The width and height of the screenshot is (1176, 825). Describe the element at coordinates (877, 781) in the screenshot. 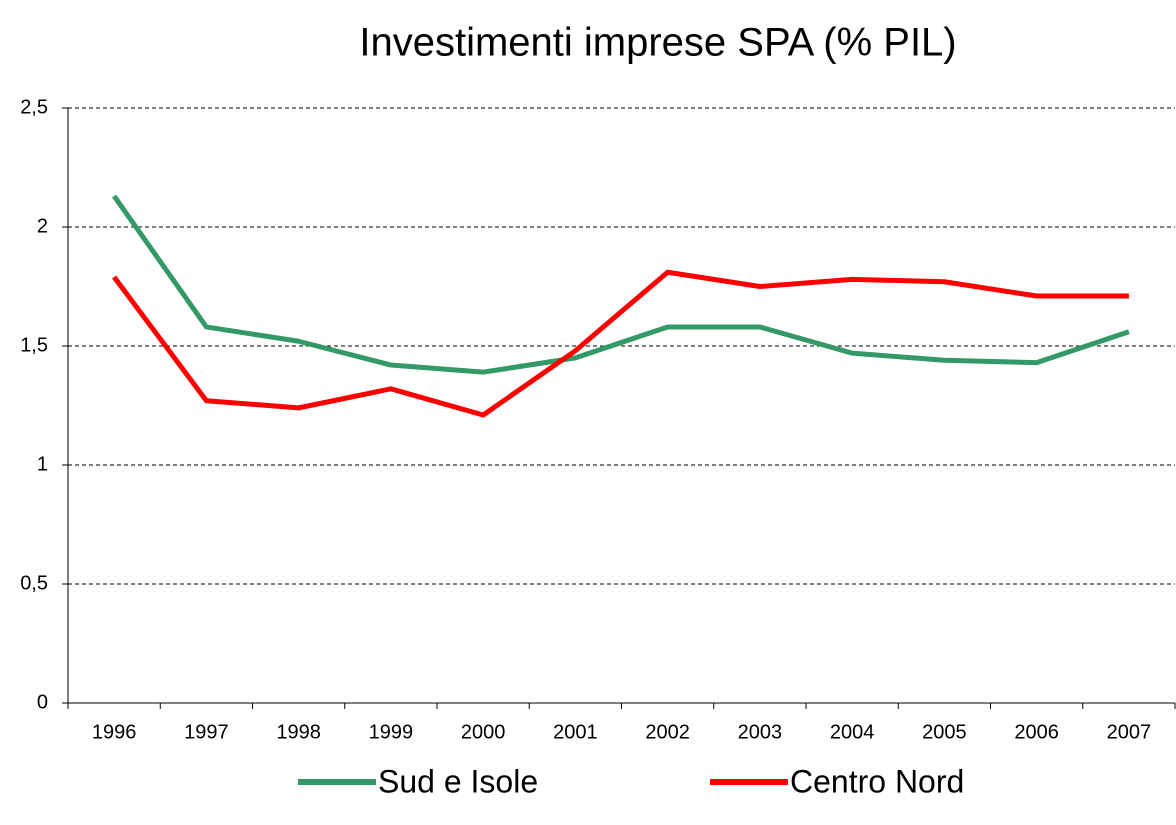

I see `legend-label: Centro Nord` at that location.